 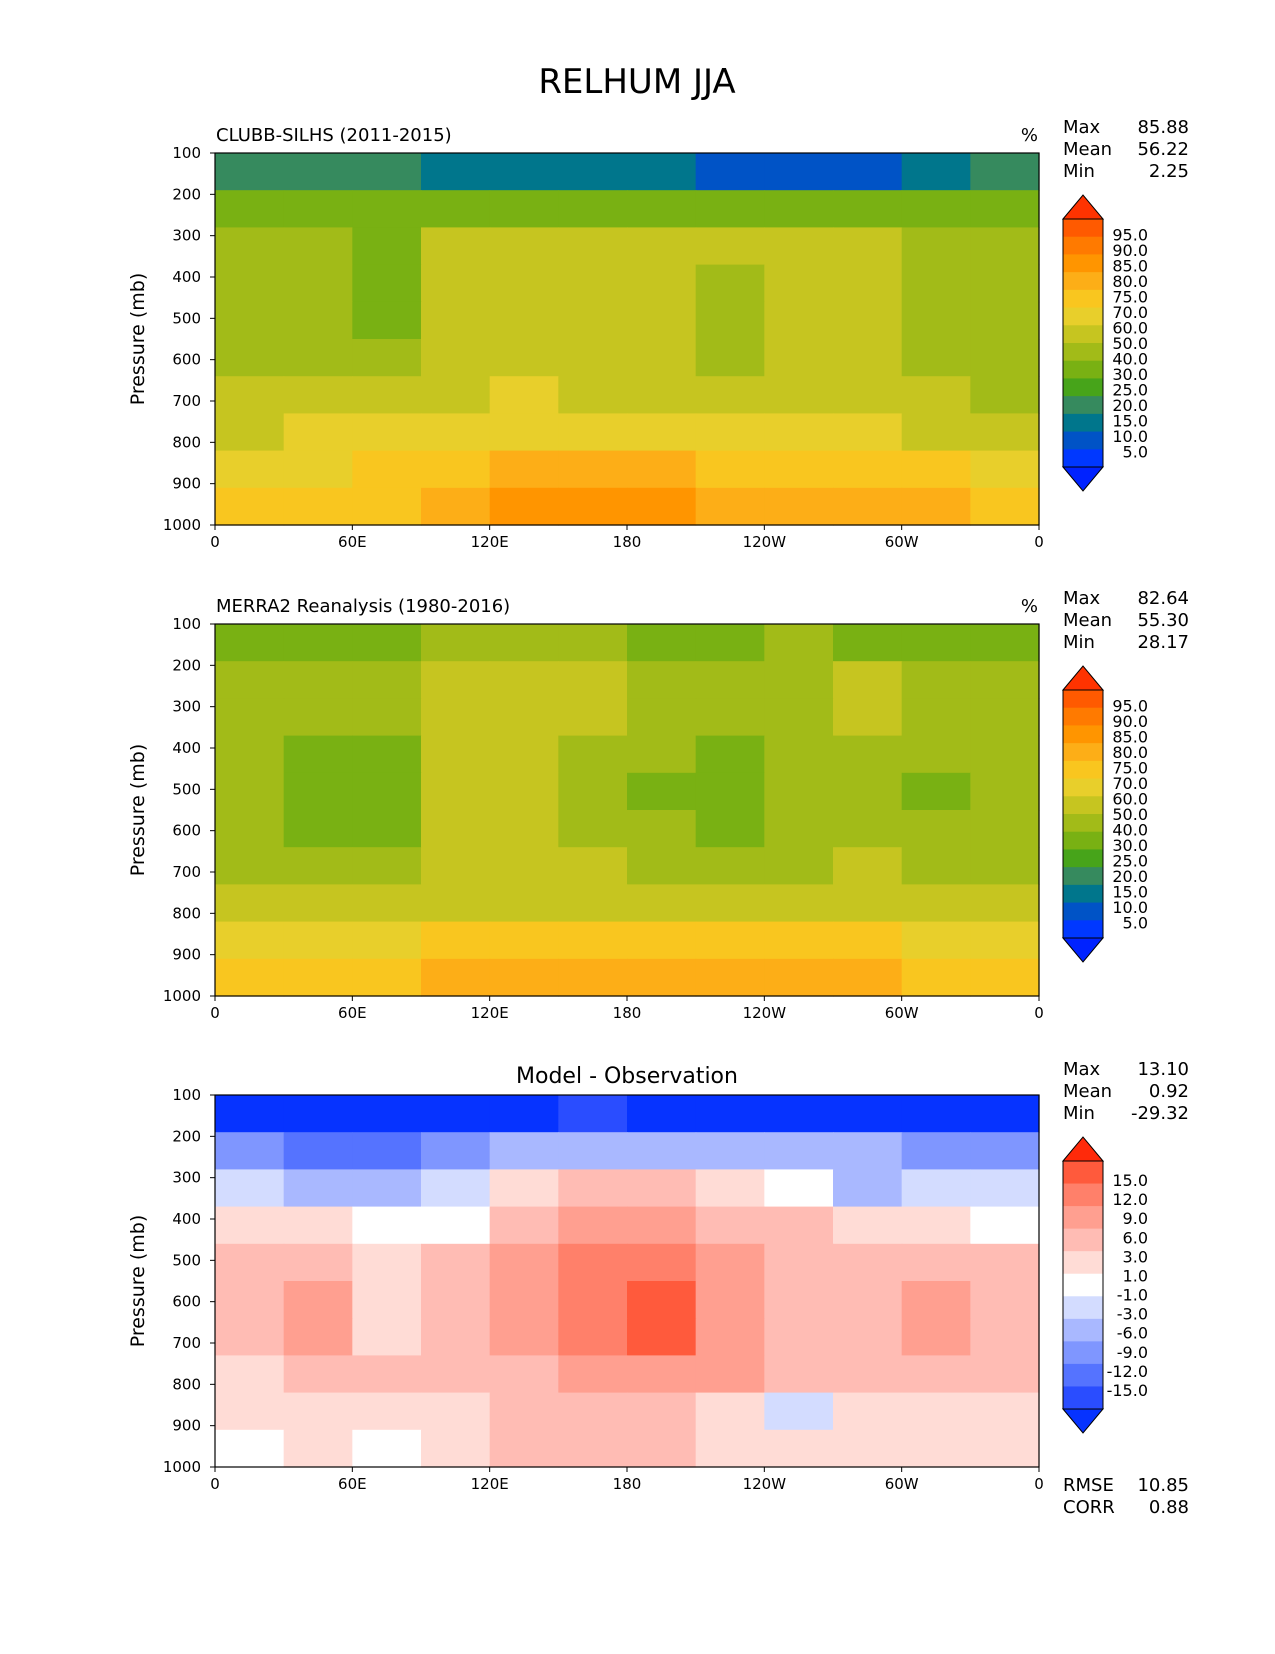 I want to click on colorbar-frame, so click(x=1083, y=814).